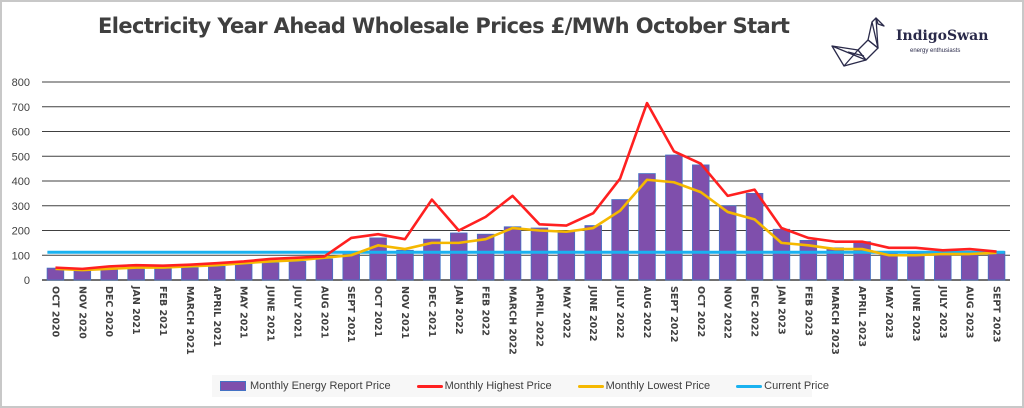 The width and height of the screenshot is (1024, 408). I want to click on y-tick-label: 400, so click(21, 182).